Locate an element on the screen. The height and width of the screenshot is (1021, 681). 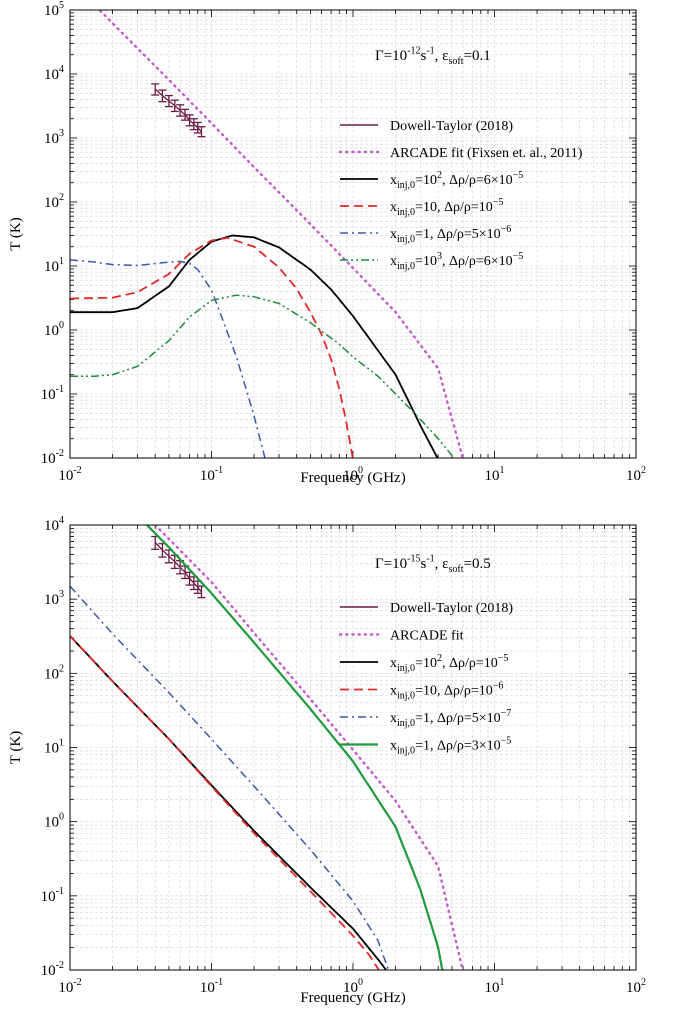
text-run: -15 is located at coordinates (413, 559).